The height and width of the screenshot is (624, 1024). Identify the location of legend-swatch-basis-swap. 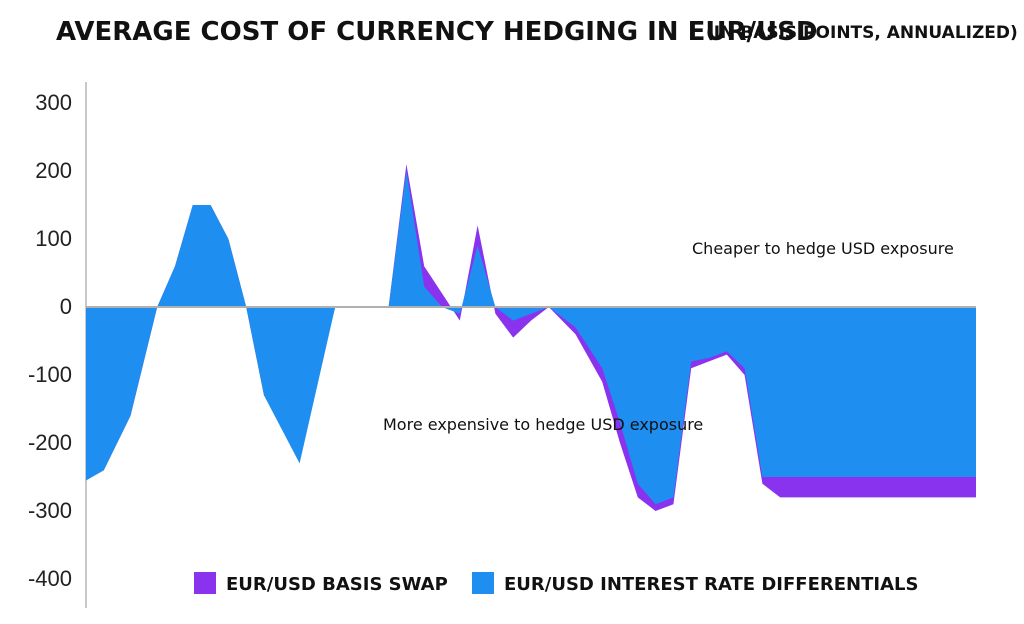
(205, 583).